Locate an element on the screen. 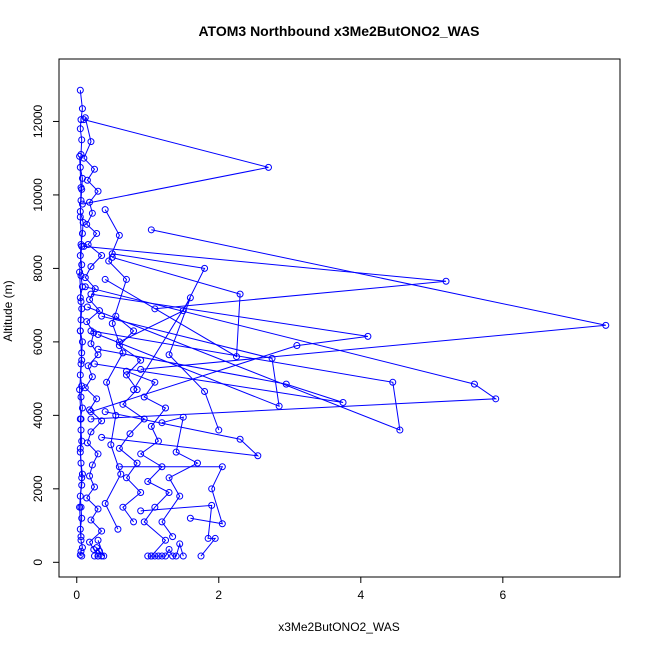 The height and width of the screenshot is (650, 650). y-tick-label: 6000 is located at coordinates (38, 341).